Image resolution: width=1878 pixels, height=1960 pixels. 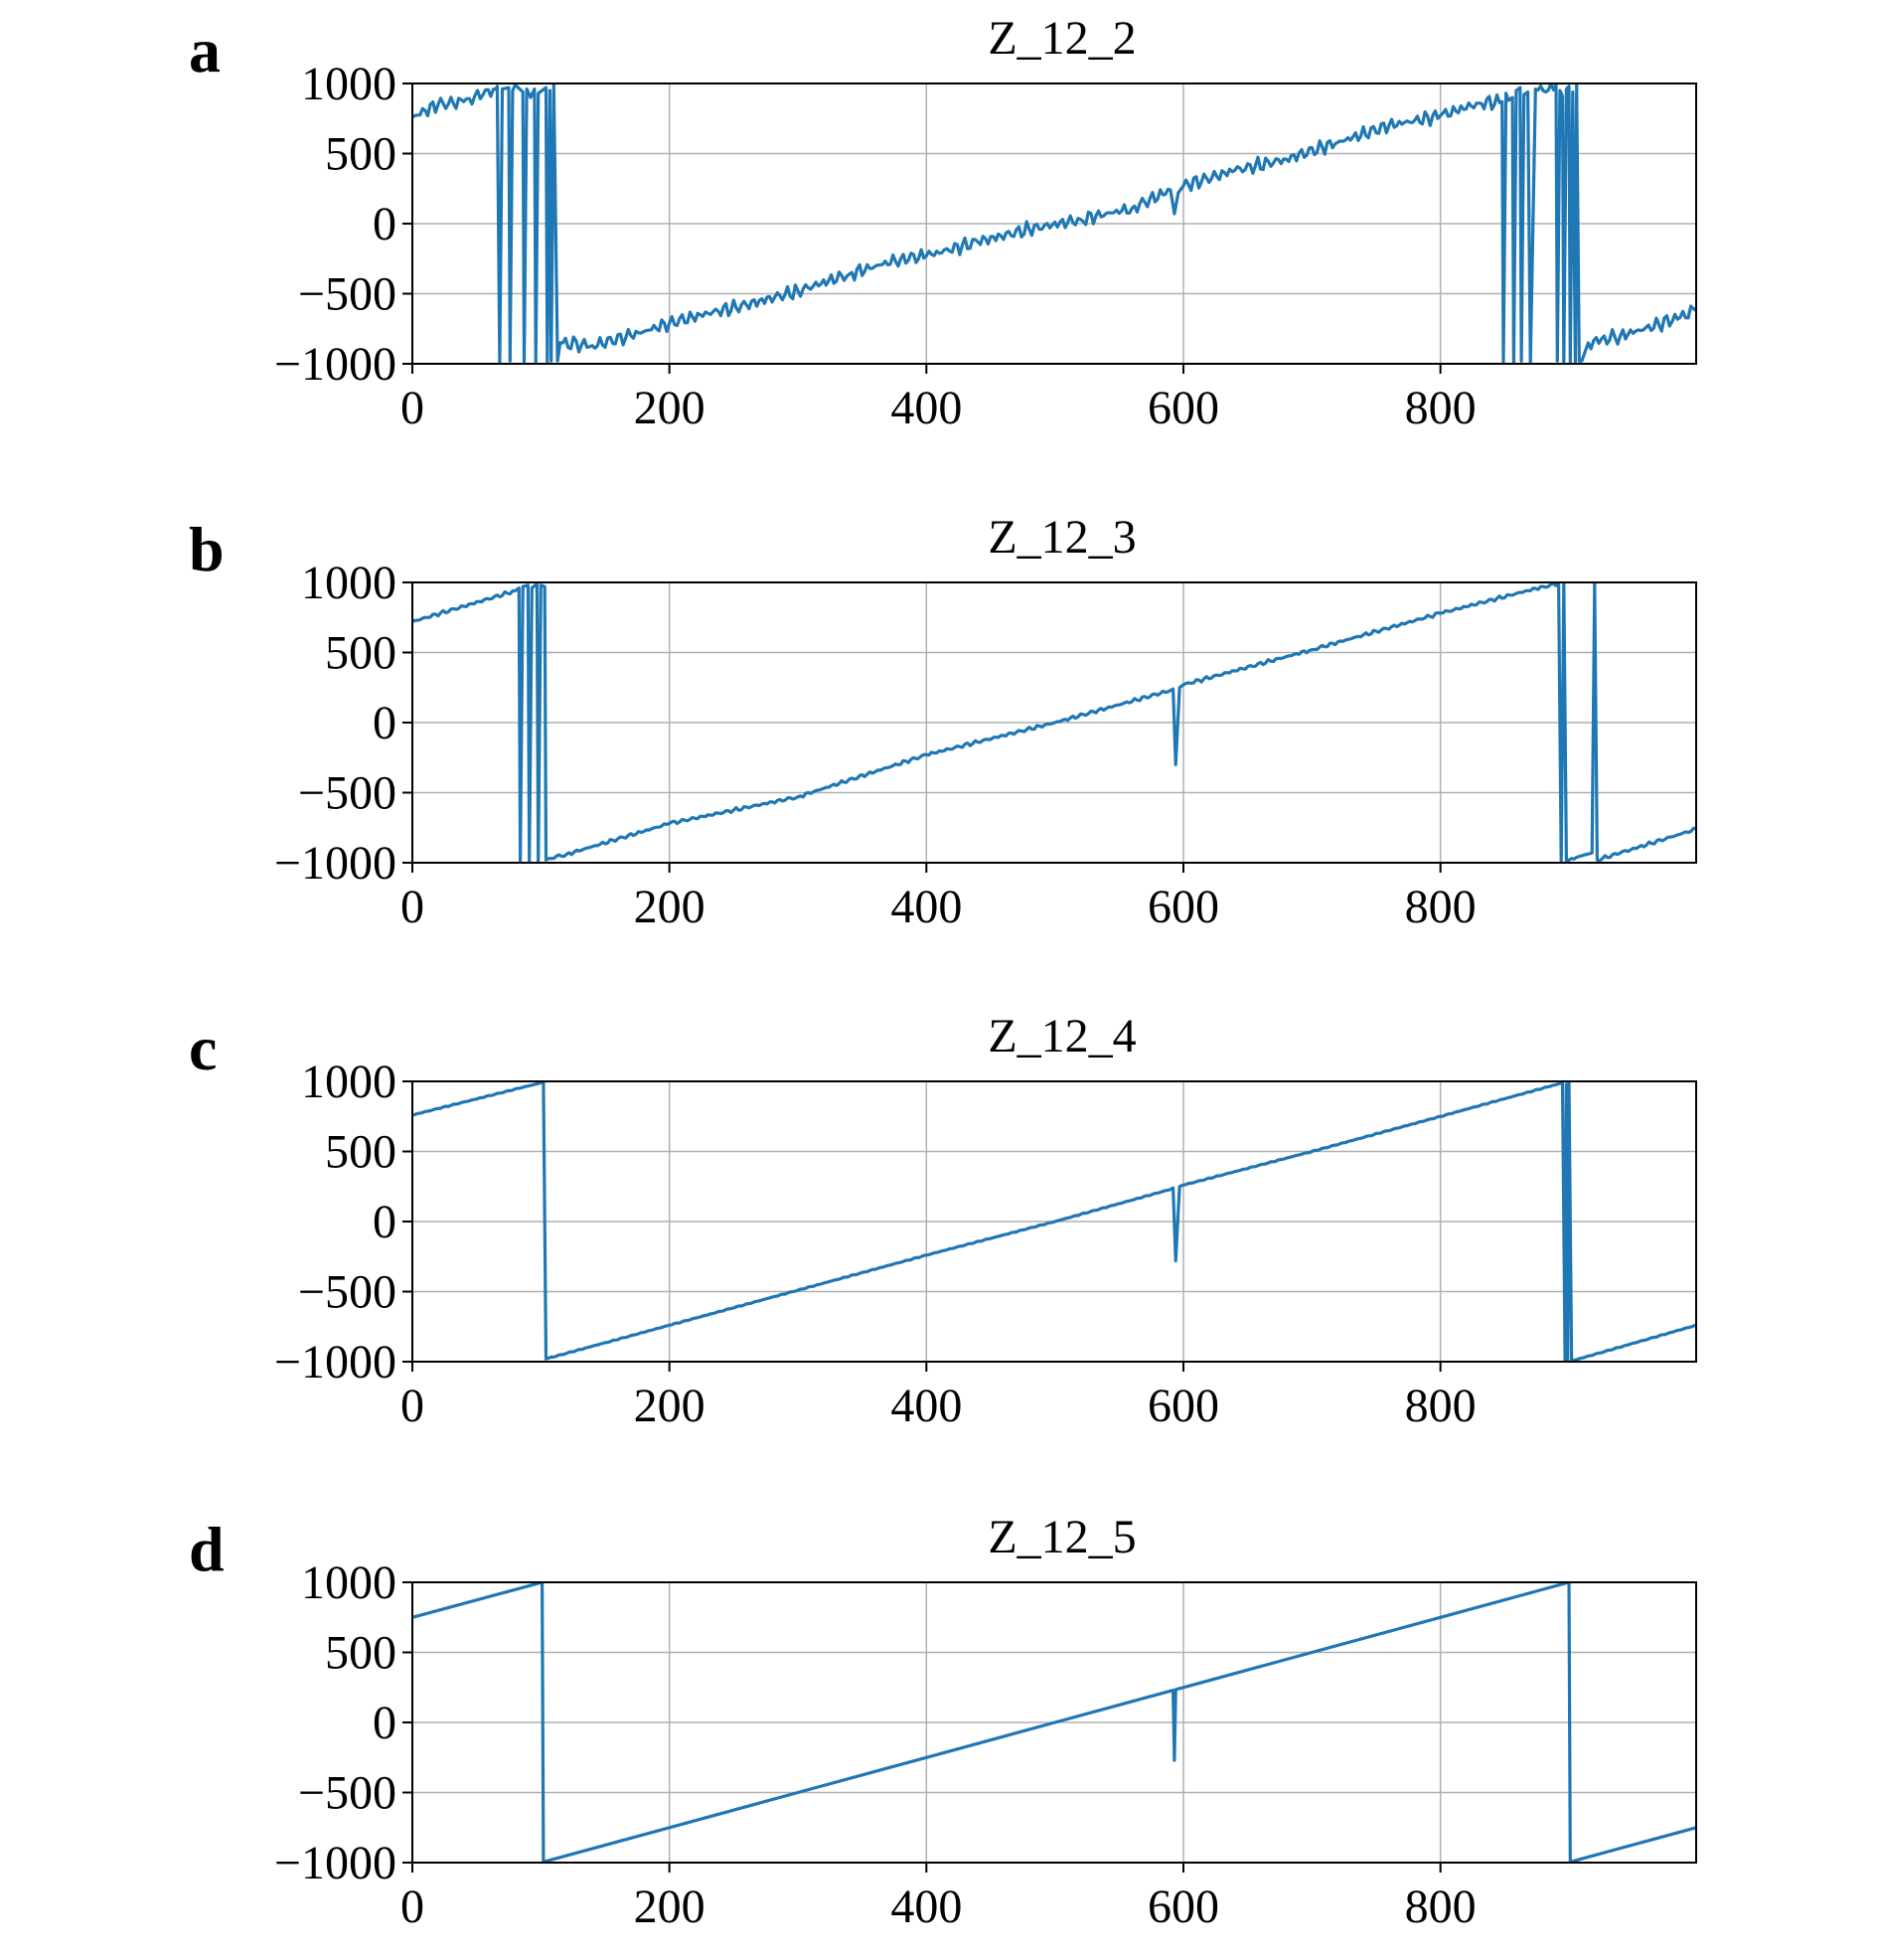 I want to click on panel-letter: a, so click(x=205, y=50).